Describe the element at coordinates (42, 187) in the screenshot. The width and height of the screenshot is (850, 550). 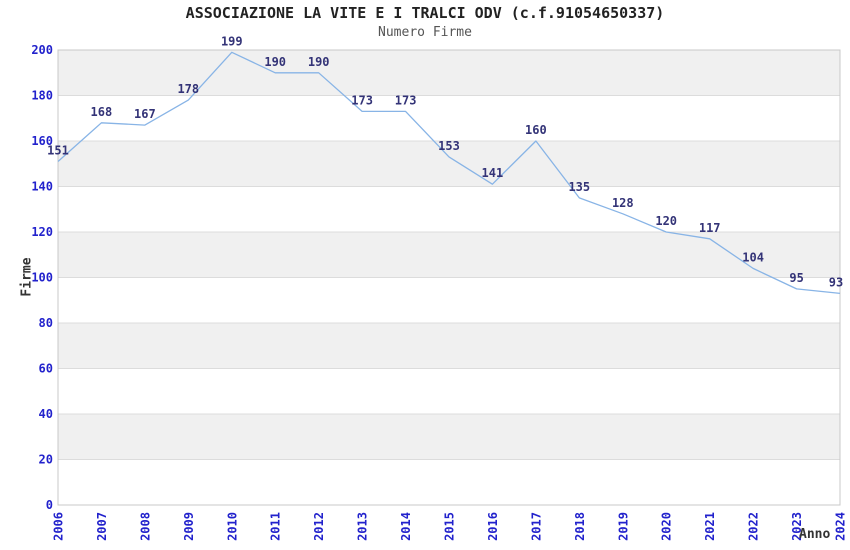
I see `y-tick-label: 140` at that location.